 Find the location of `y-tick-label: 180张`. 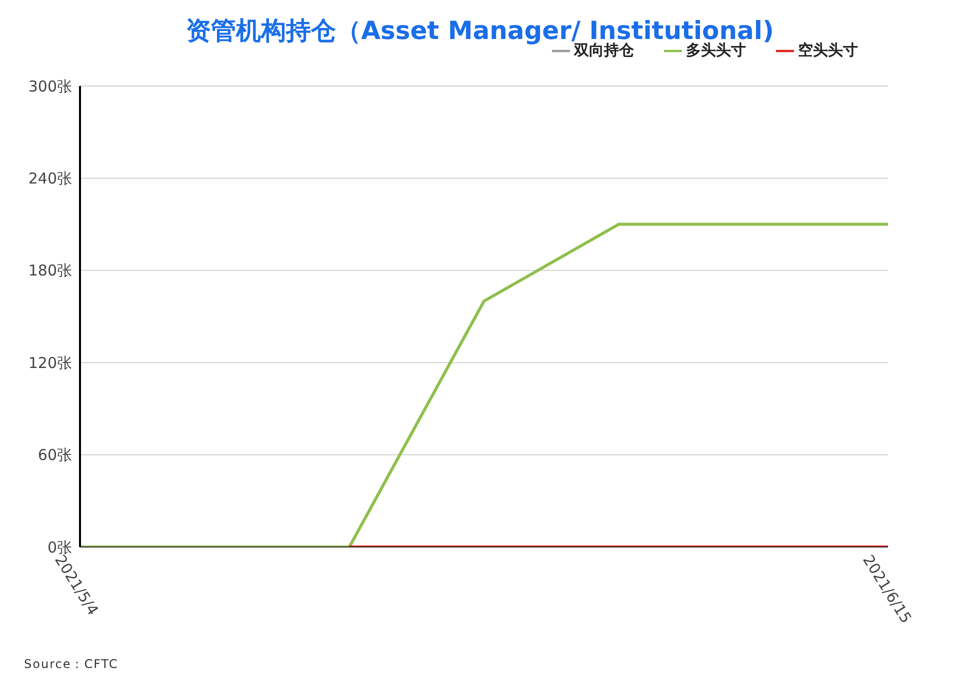

y-tick-label: 180张 is located at coordinates (50, 271).